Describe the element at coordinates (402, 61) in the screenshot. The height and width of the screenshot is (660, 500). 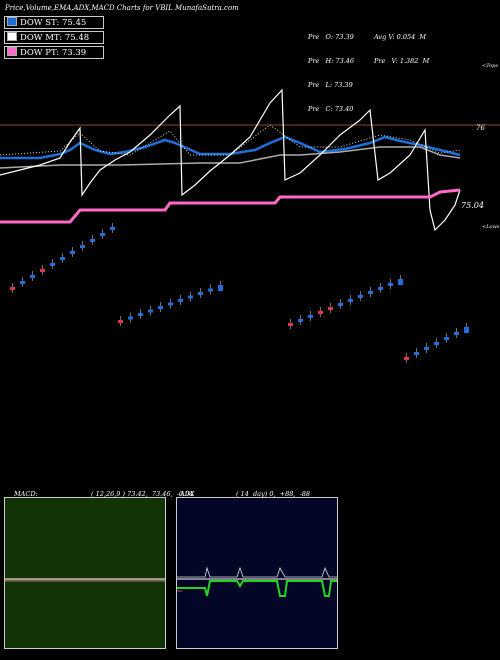
I see `prev-volume: Pre V: 1.382 M` at that location.